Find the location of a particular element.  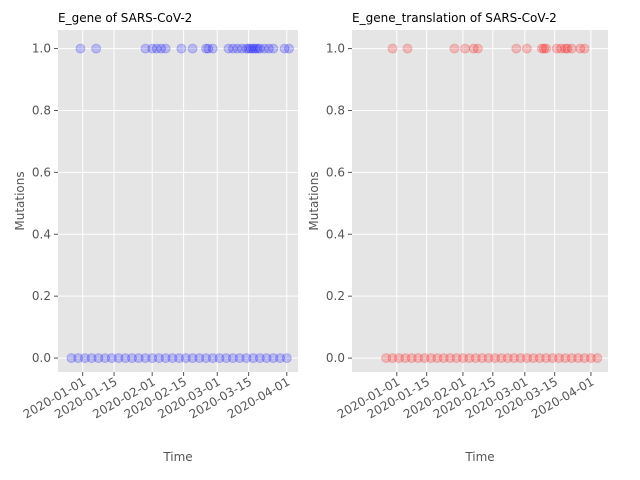

y-tick-label: 1.0 is located at coordinates (335, 49).